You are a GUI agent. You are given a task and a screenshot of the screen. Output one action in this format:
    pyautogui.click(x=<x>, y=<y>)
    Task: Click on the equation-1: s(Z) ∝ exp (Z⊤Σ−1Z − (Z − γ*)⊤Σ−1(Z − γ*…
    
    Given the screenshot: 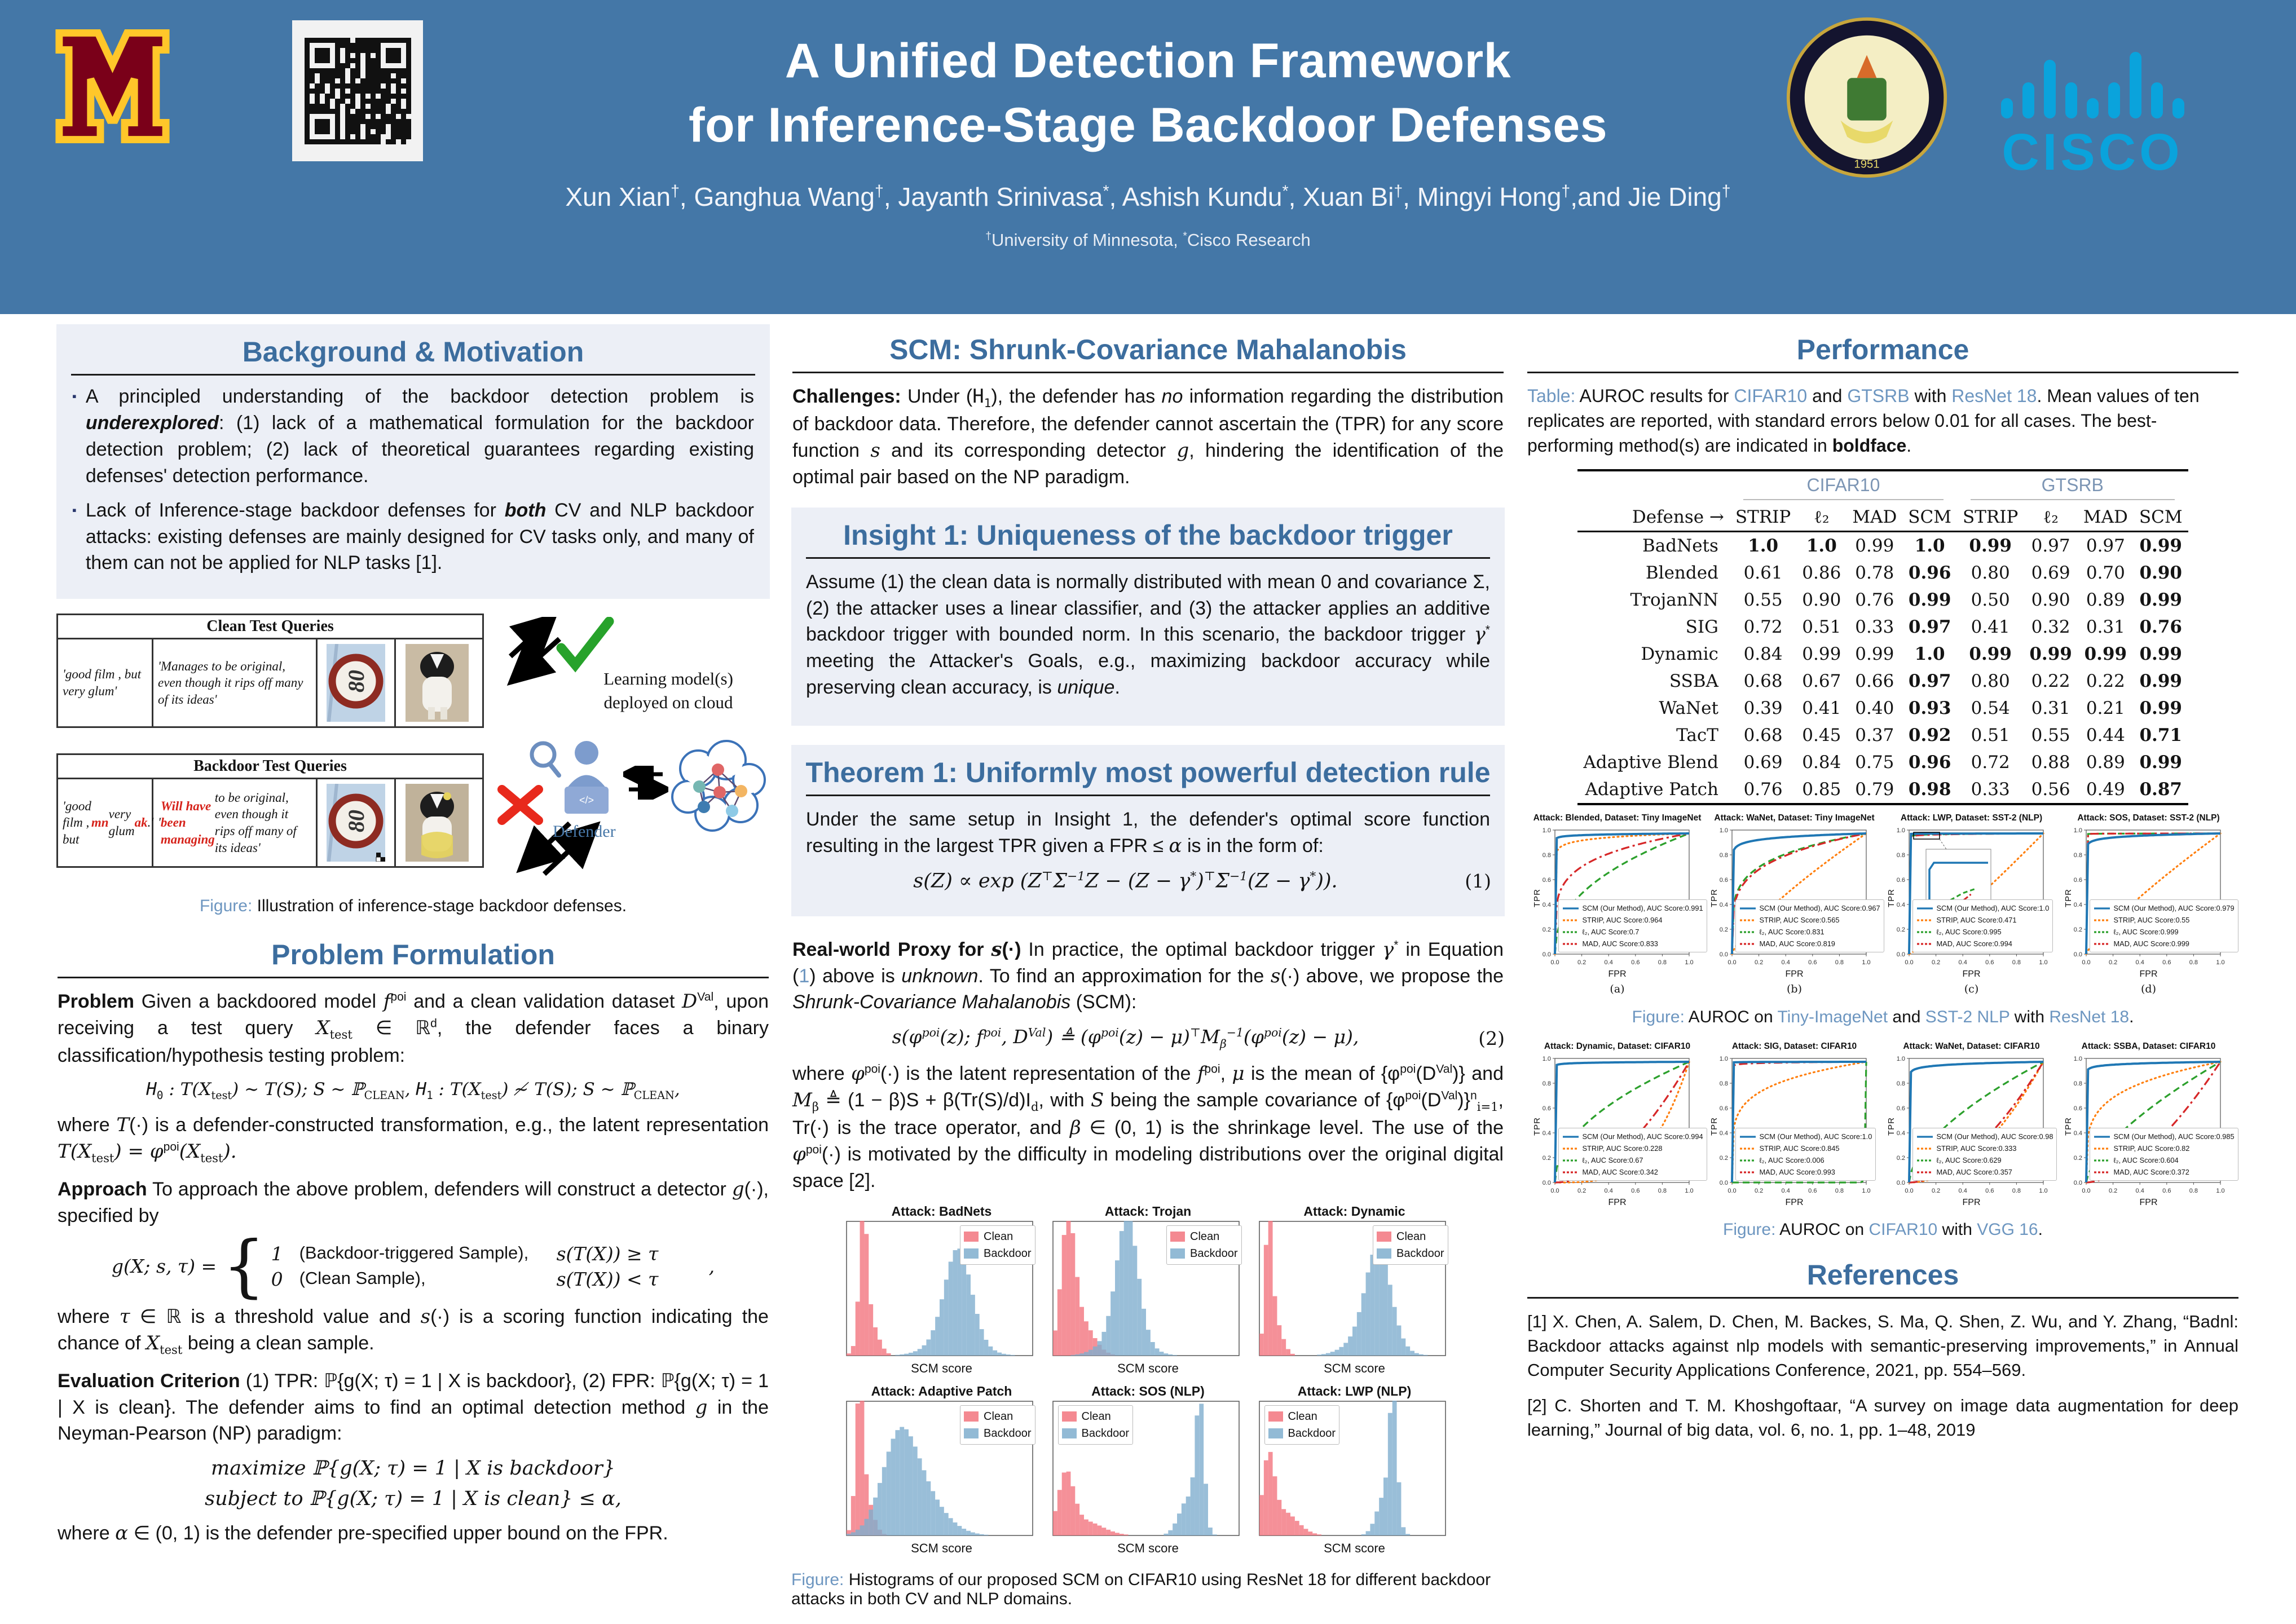 What is the action you would take?
    pyautogui.click(x=1202, y=881)
    